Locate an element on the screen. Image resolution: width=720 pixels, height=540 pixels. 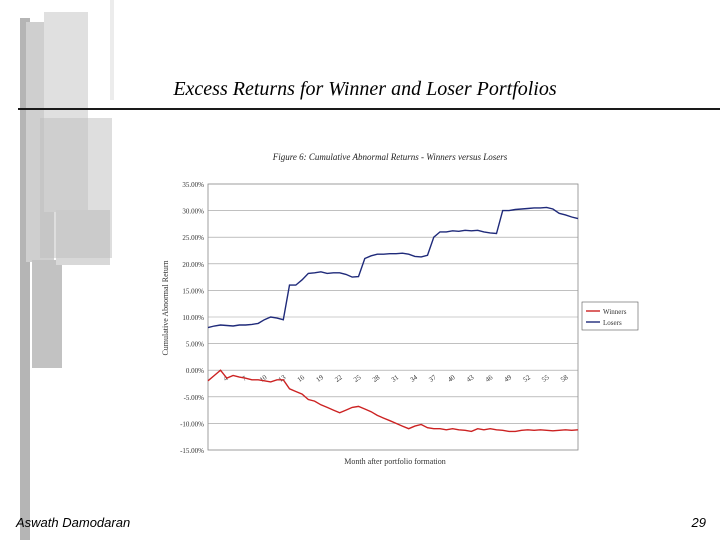
x-tick-label: 4 is located at coordinates (226, 378).